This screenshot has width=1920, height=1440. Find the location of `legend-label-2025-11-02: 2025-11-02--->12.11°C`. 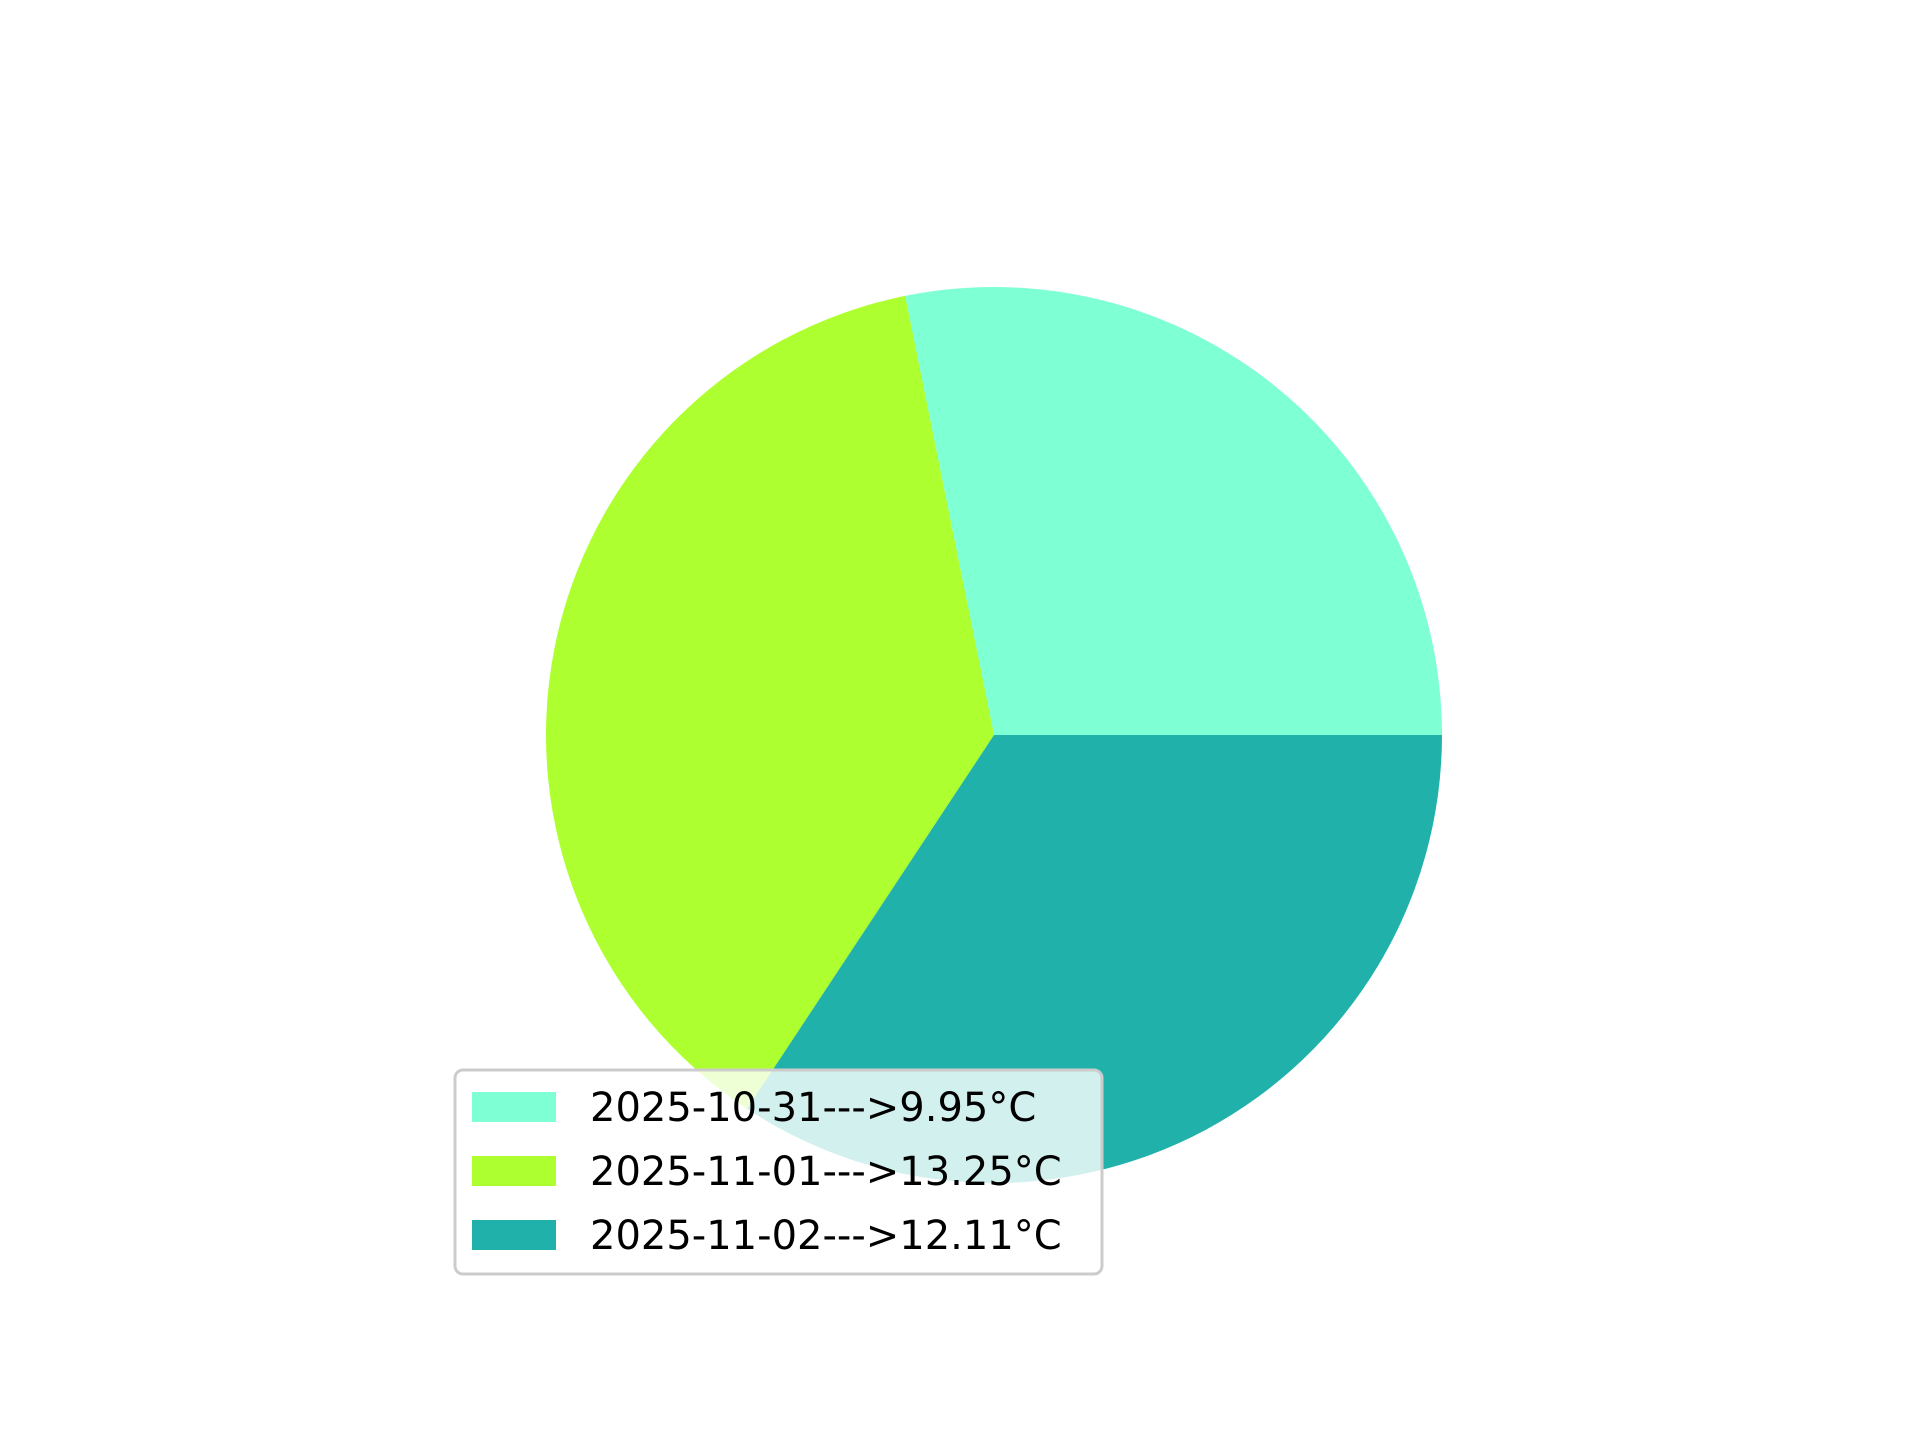

legend-label-2025-11-02: 2025-11-02--->12.11°C is located at coordinates (826, 1236).